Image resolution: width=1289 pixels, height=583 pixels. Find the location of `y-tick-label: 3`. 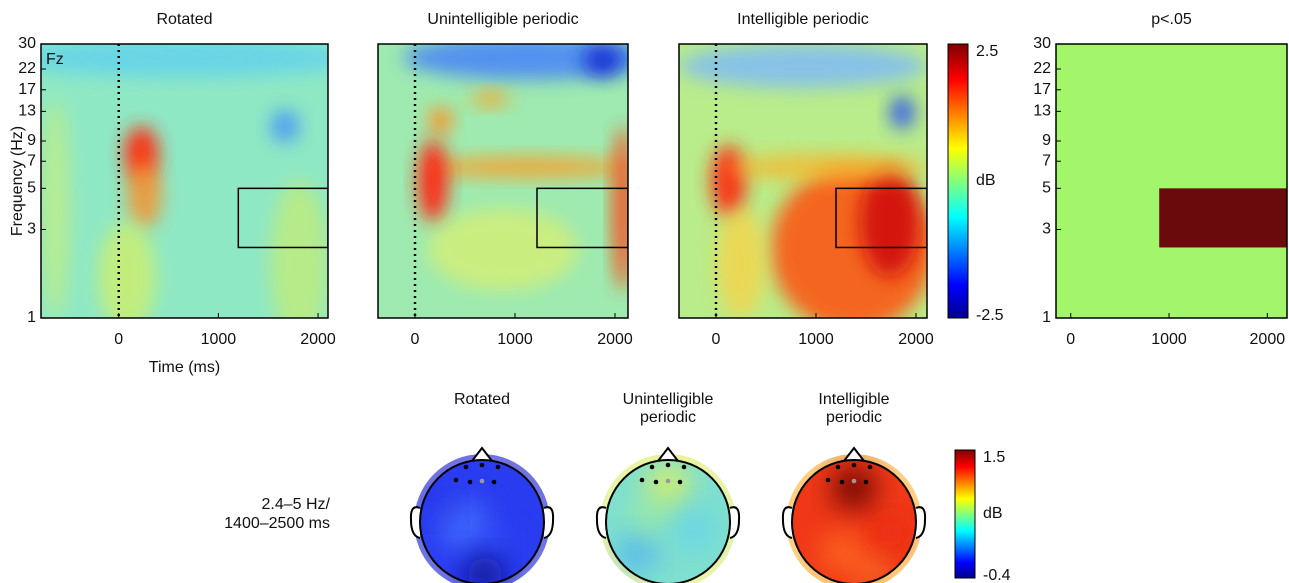

y-tick-label: 3 is located at coordinates (1046, 229).